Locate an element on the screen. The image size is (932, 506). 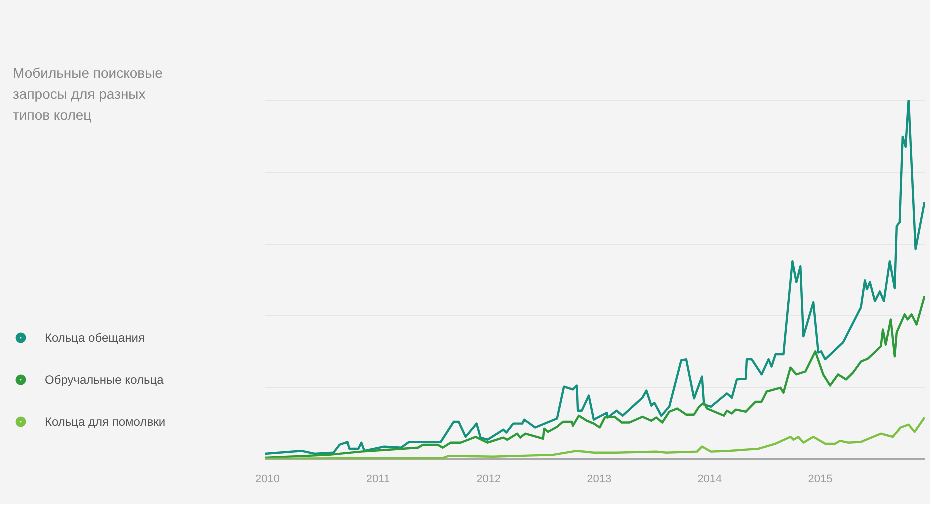
x-tick-label: 2011 is located at coordinates (378, 480).